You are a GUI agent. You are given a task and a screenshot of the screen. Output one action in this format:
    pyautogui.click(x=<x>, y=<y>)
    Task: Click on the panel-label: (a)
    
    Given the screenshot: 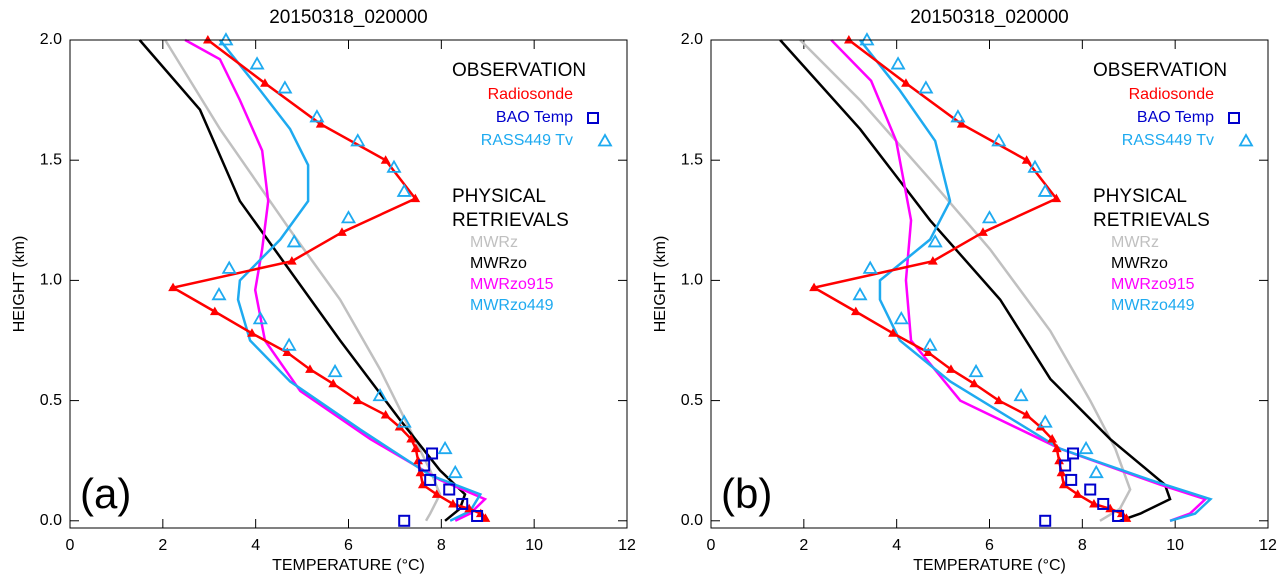 What is the action you would take?
    pyautogui.click(x=105, y=493)
    